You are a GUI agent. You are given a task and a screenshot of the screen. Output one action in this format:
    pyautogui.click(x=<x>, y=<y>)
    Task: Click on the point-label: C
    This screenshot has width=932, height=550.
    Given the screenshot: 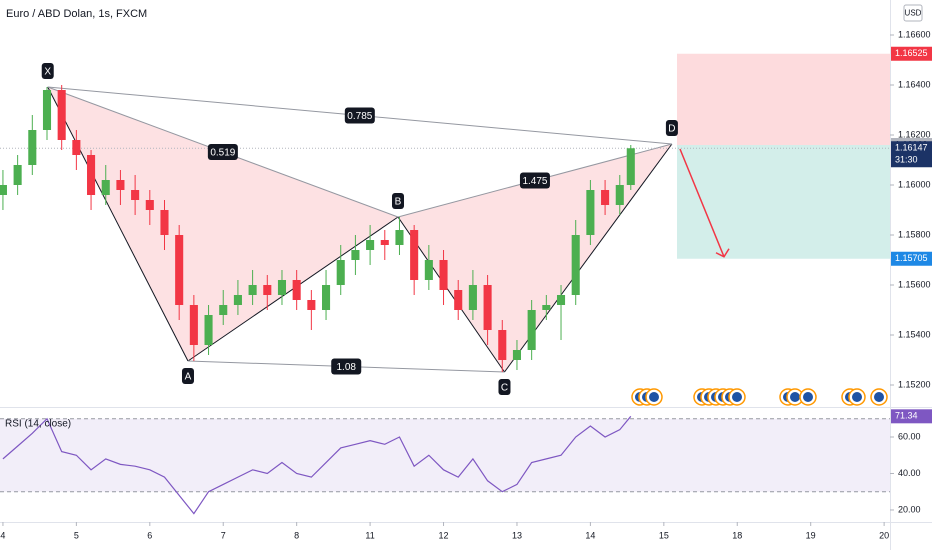 What is the action you would take?
    pyautogui.click(x=504, y=388)
    